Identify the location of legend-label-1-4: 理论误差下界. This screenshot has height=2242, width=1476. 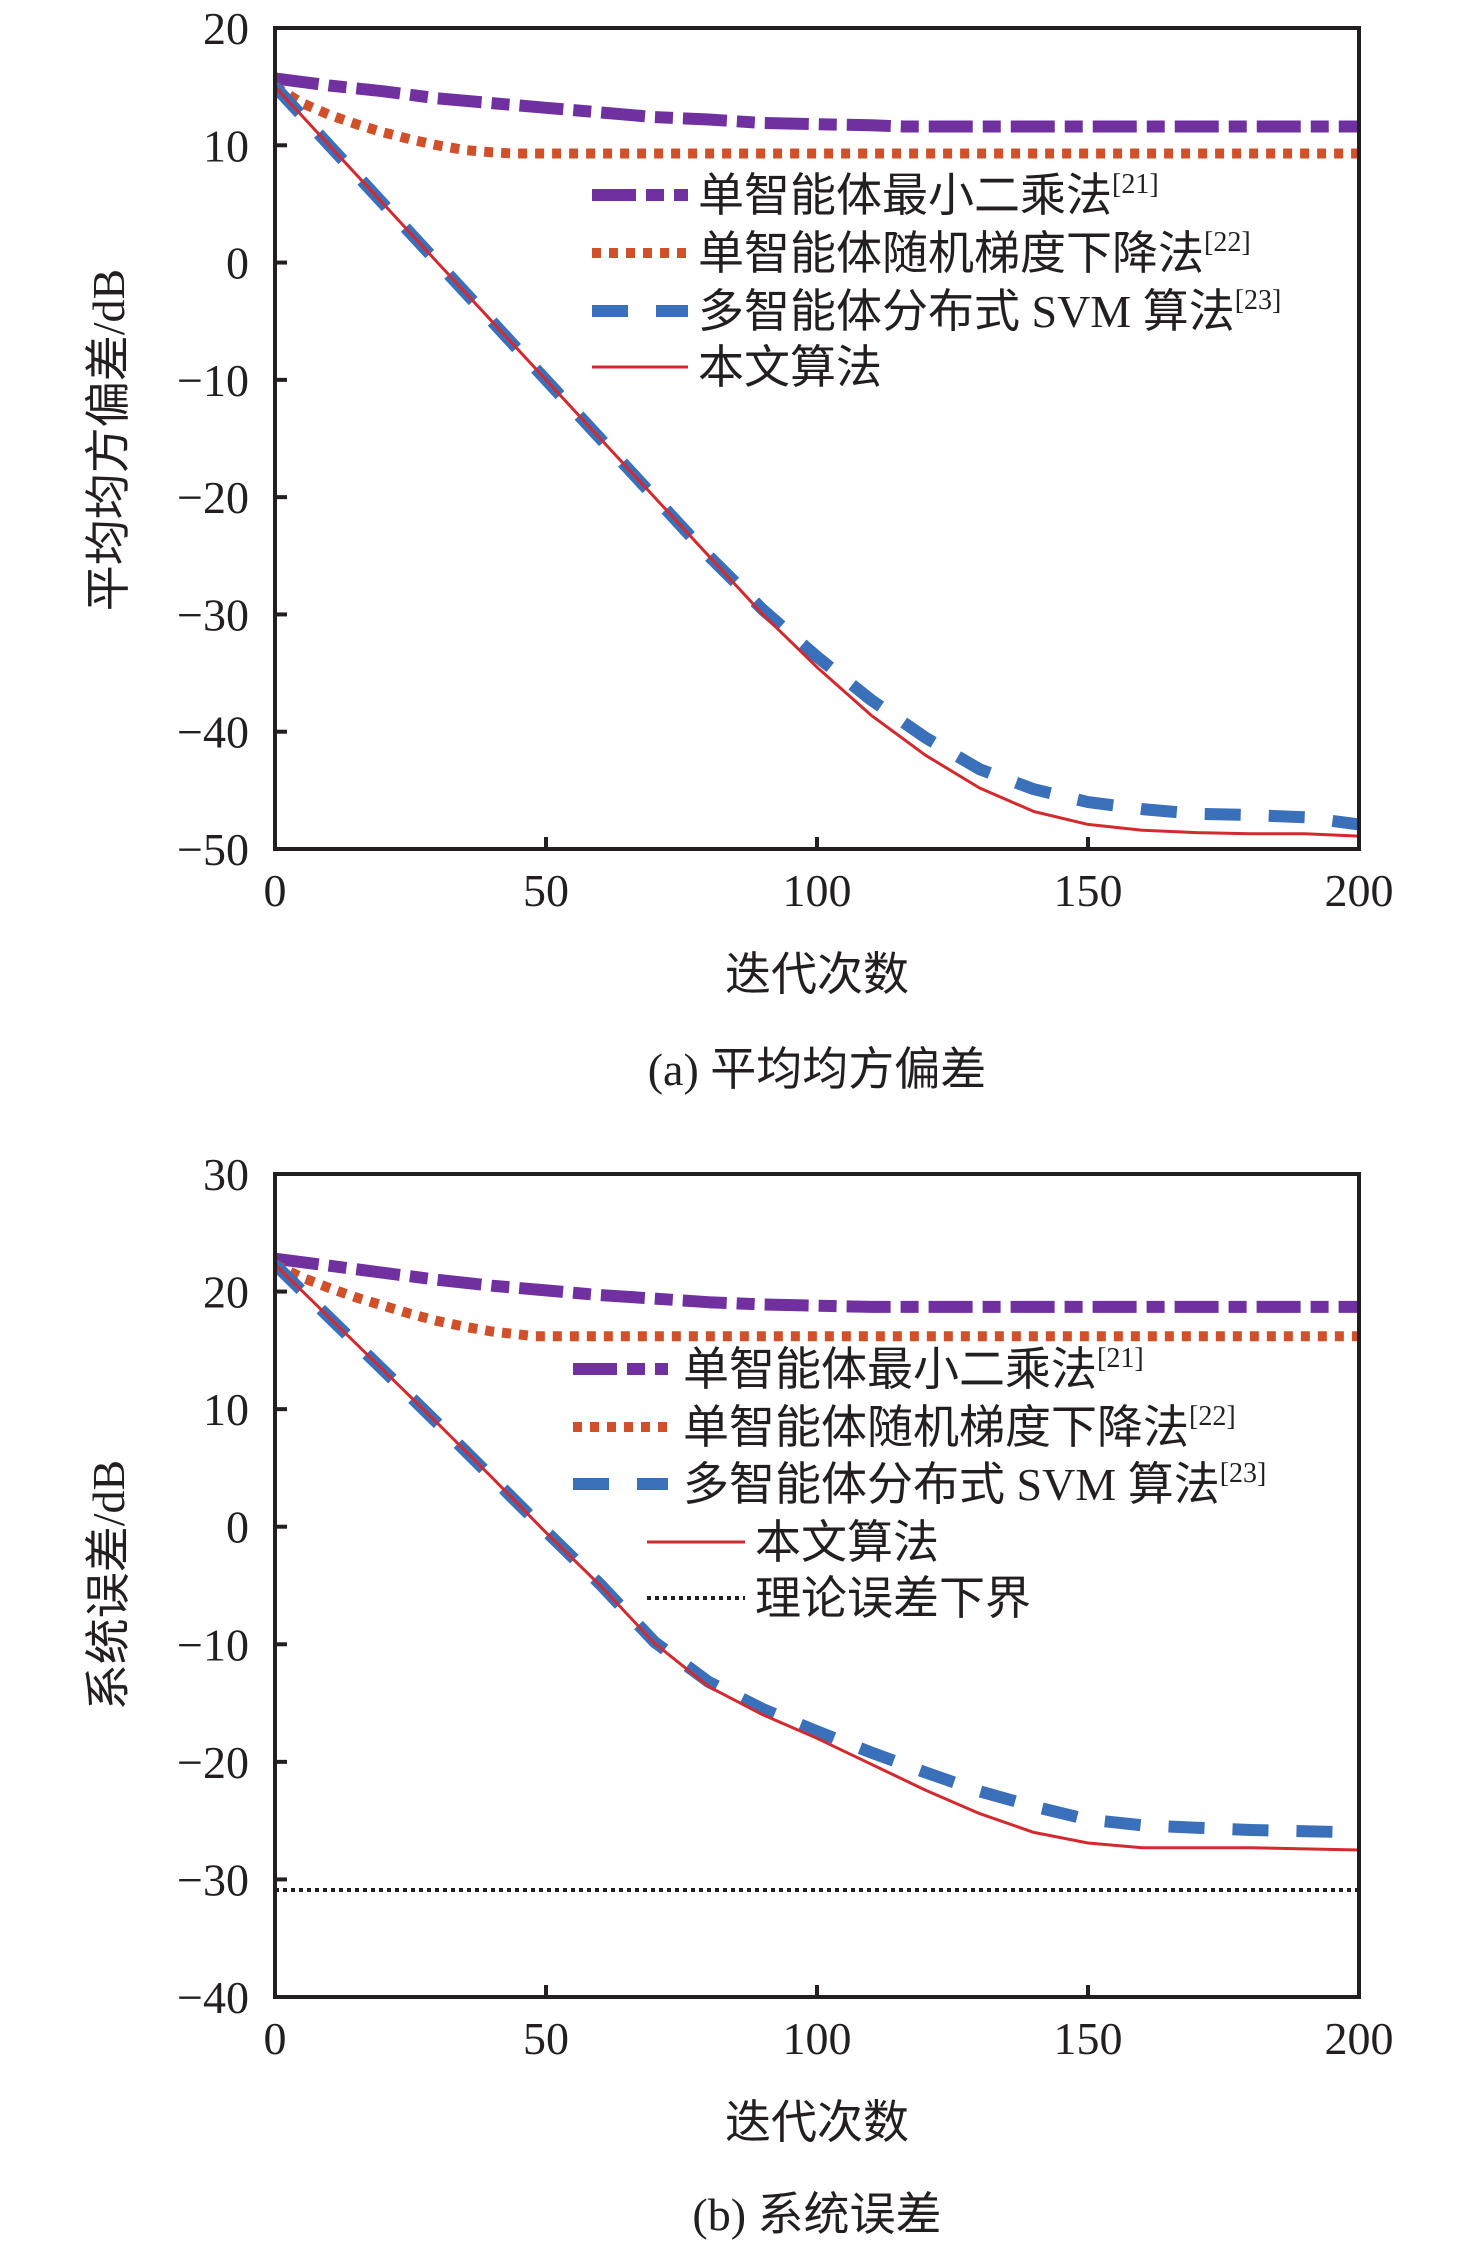
(893, 1598).